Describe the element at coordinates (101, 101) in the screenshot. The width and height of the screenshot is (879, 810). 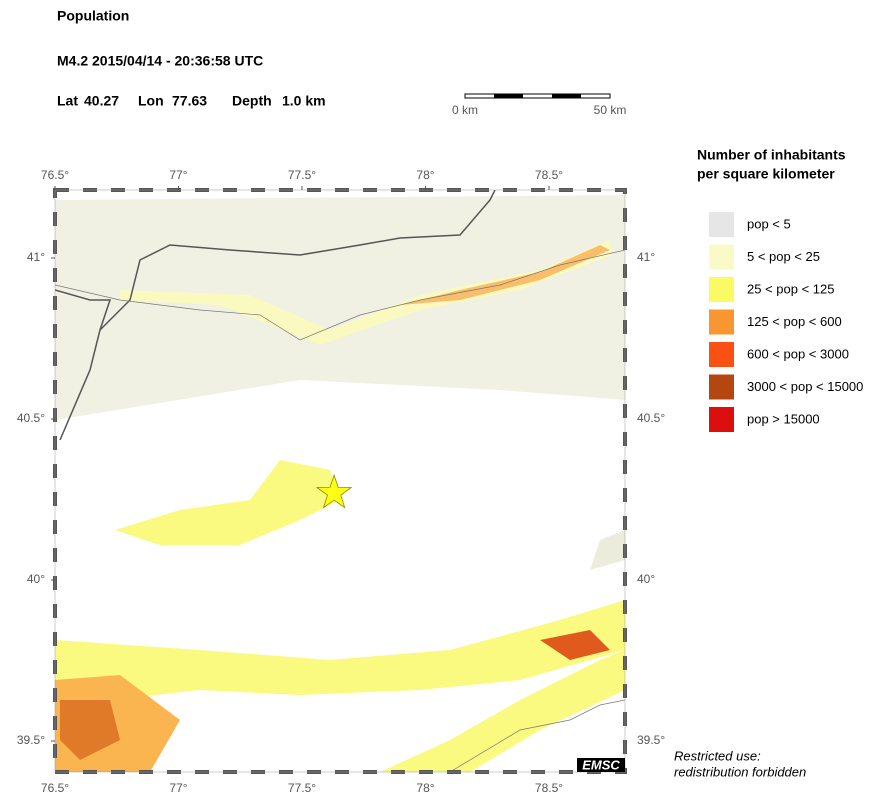
I see `lat-value: 40.27` at that location.